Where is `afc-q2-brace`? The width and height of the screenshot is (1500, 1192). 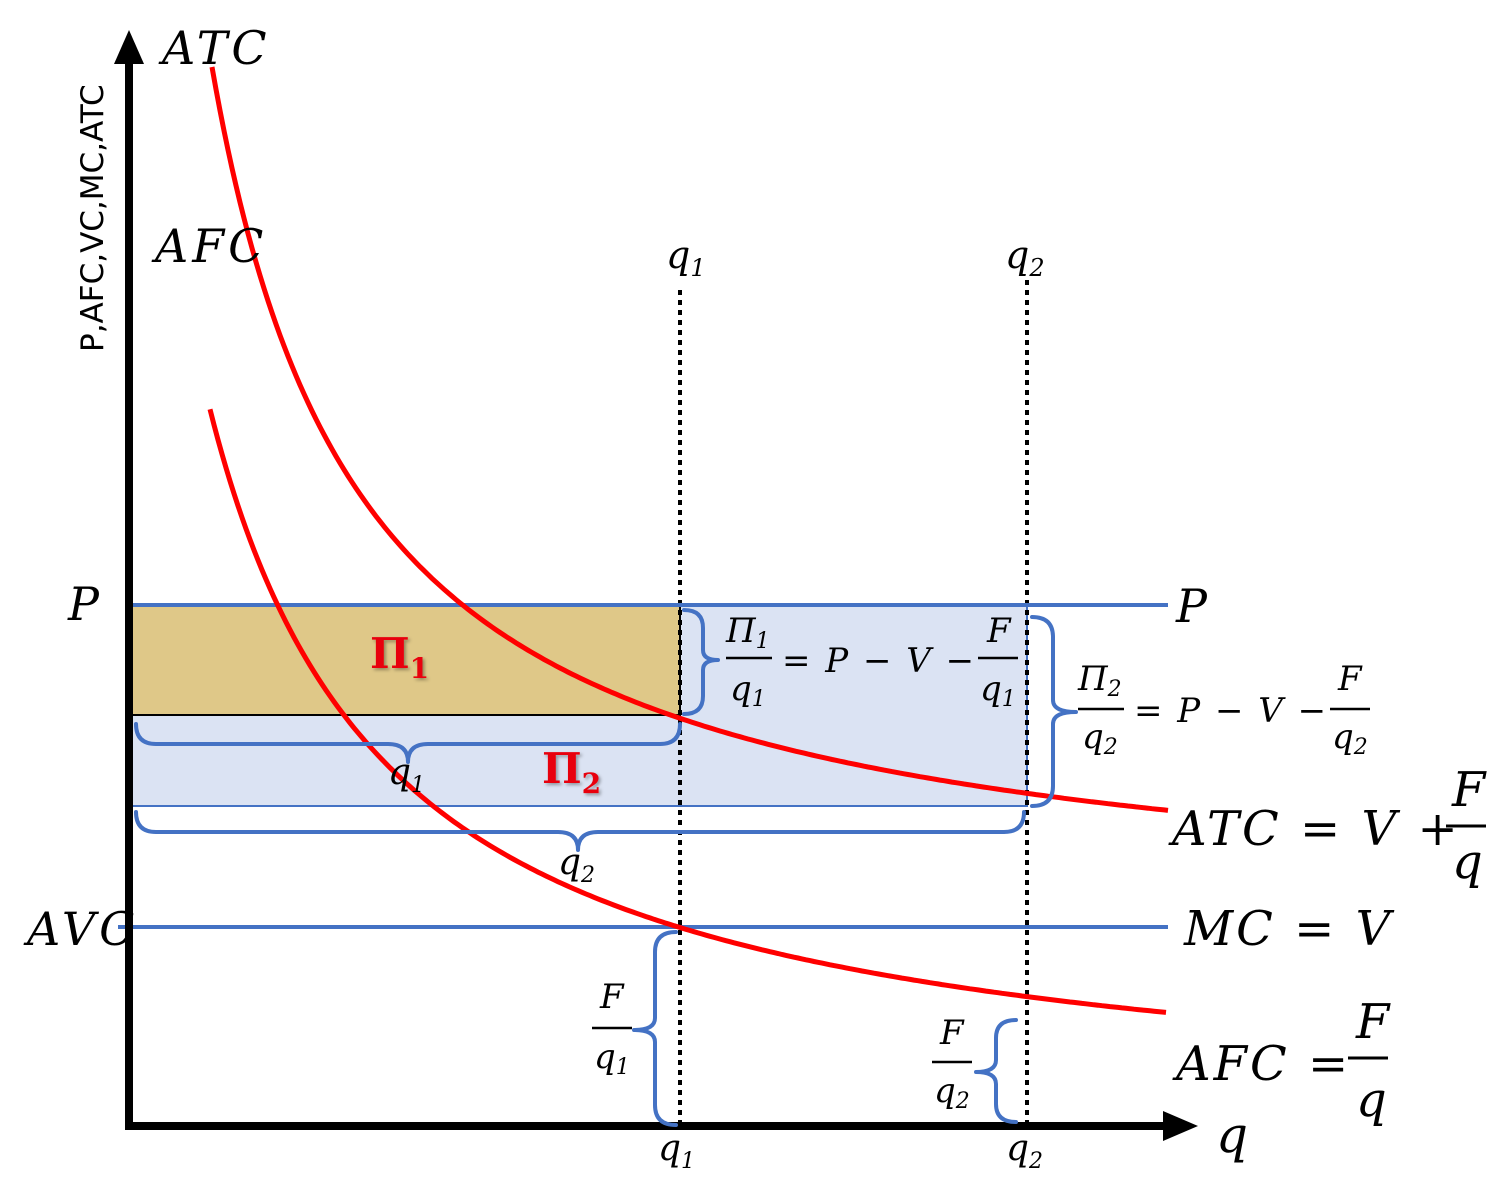 afc-q2-brace is located at coordinates (996, 1071).